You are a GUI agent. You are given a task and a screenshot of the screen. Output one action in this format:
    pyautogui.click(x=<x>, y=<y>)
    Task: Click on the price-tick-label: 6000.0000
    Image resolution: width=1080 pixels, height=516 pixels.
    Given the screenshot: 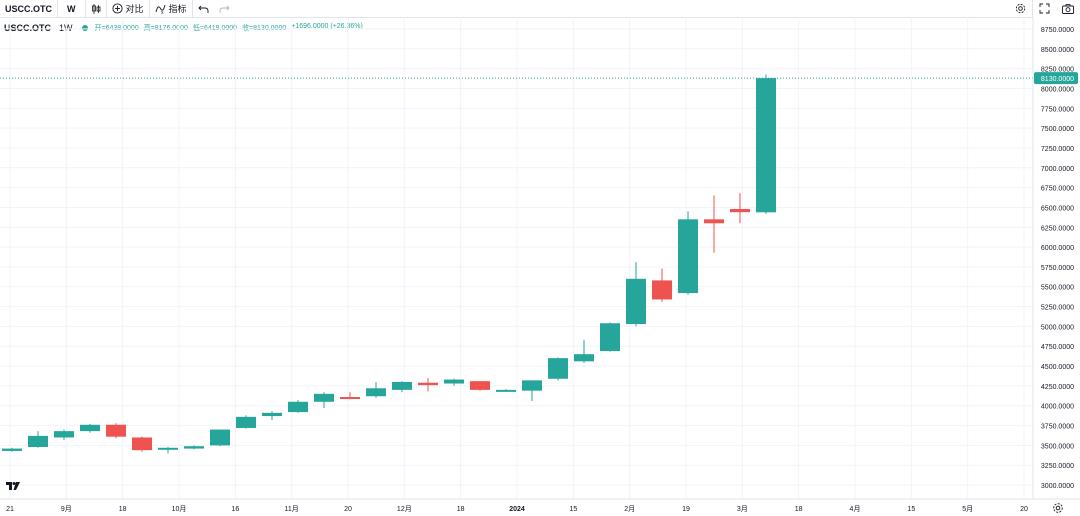 What is the action you would take?
    pyautogui.click(x=1057, y=248)
    